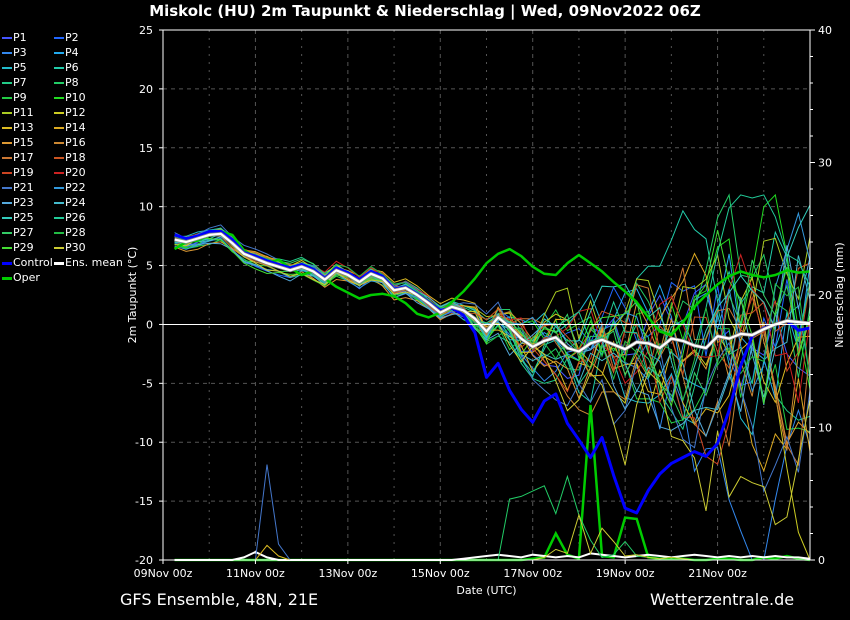 The height and width of the screenshot is (620, 850). What do you see at coordinates (20, 97) in the screenshot?
I see `legend-label: P9` at bounding box center [20, 97].